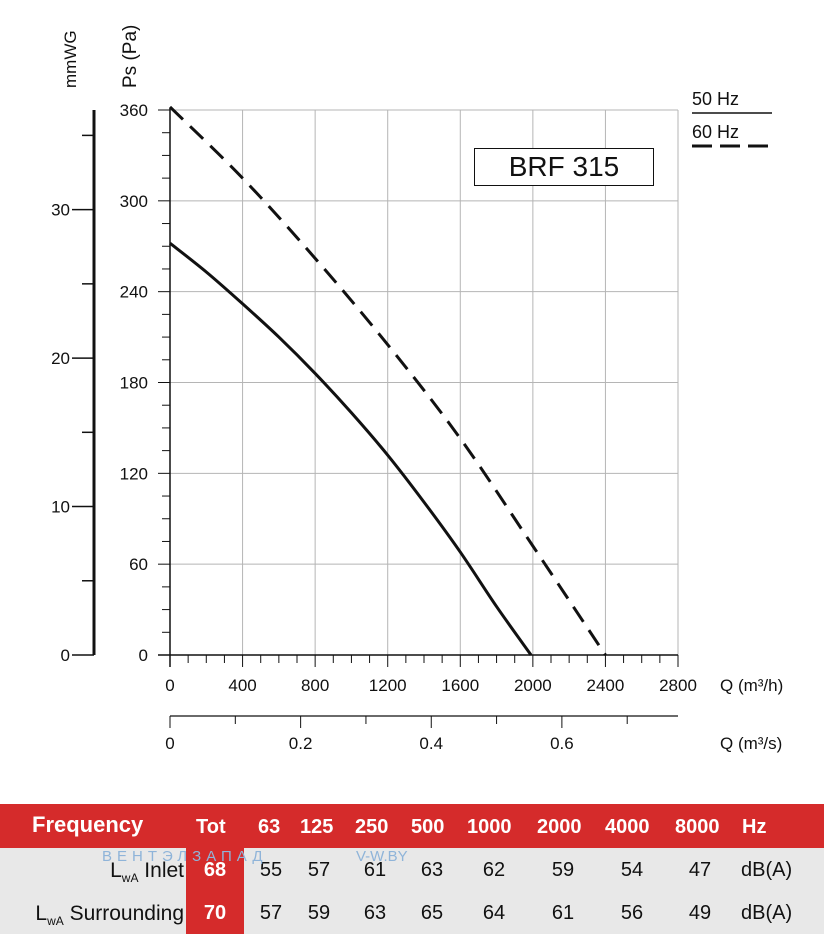 This screenshot has height=934, width=824. I want to click on surrounding-value: 61, so click(563, 913).